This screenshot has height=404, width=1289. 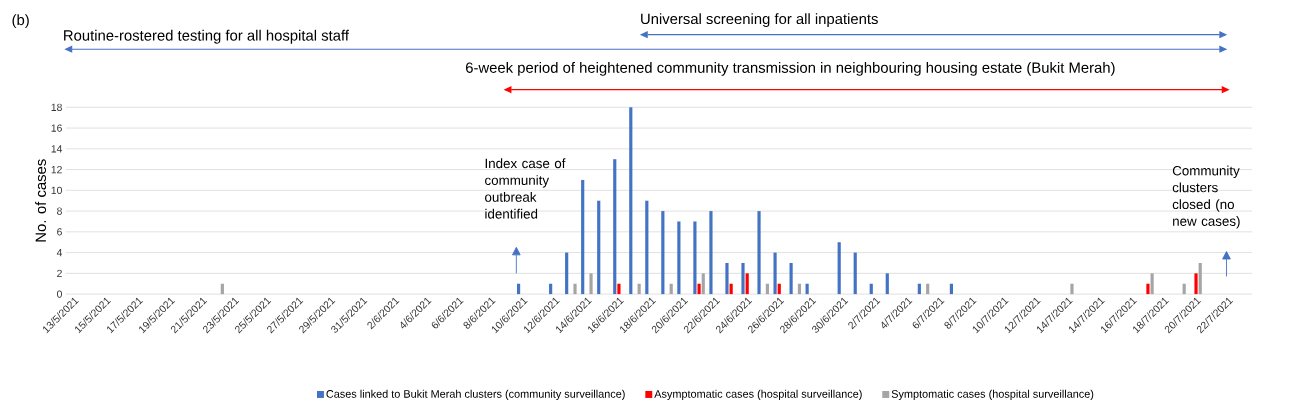 I want to click on y-tick-label: 2, so click(x=59, y=273).